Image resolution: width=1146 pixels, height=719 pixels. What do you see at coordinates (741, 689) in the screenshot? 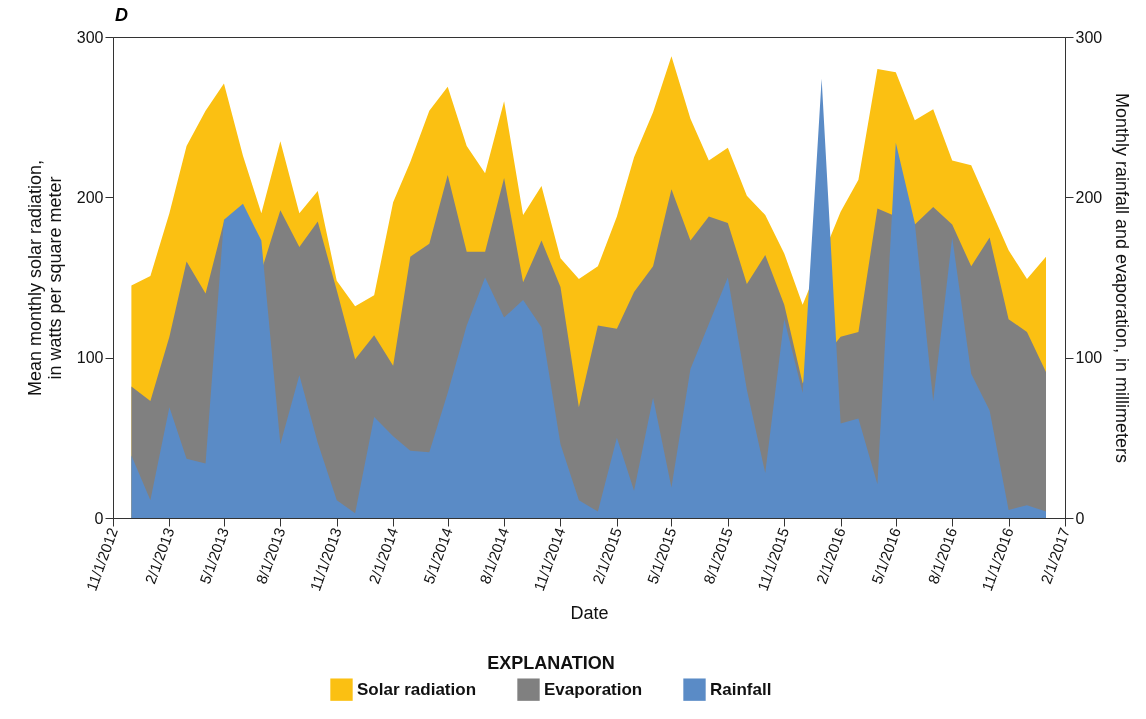
I see `legend-label: Rainfall` at bounding box center [741, 689].